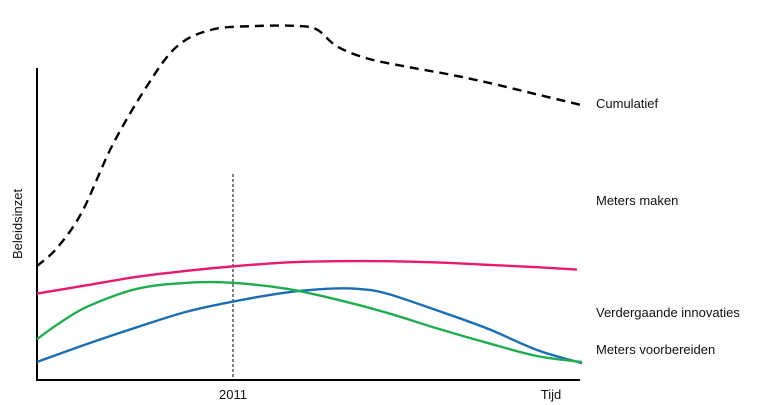 This screenshot has height=405, width=780. Describe the element at coordinates (233, 394) in the screenshot. I see `x-tick-label-2011: 2011` at that location.